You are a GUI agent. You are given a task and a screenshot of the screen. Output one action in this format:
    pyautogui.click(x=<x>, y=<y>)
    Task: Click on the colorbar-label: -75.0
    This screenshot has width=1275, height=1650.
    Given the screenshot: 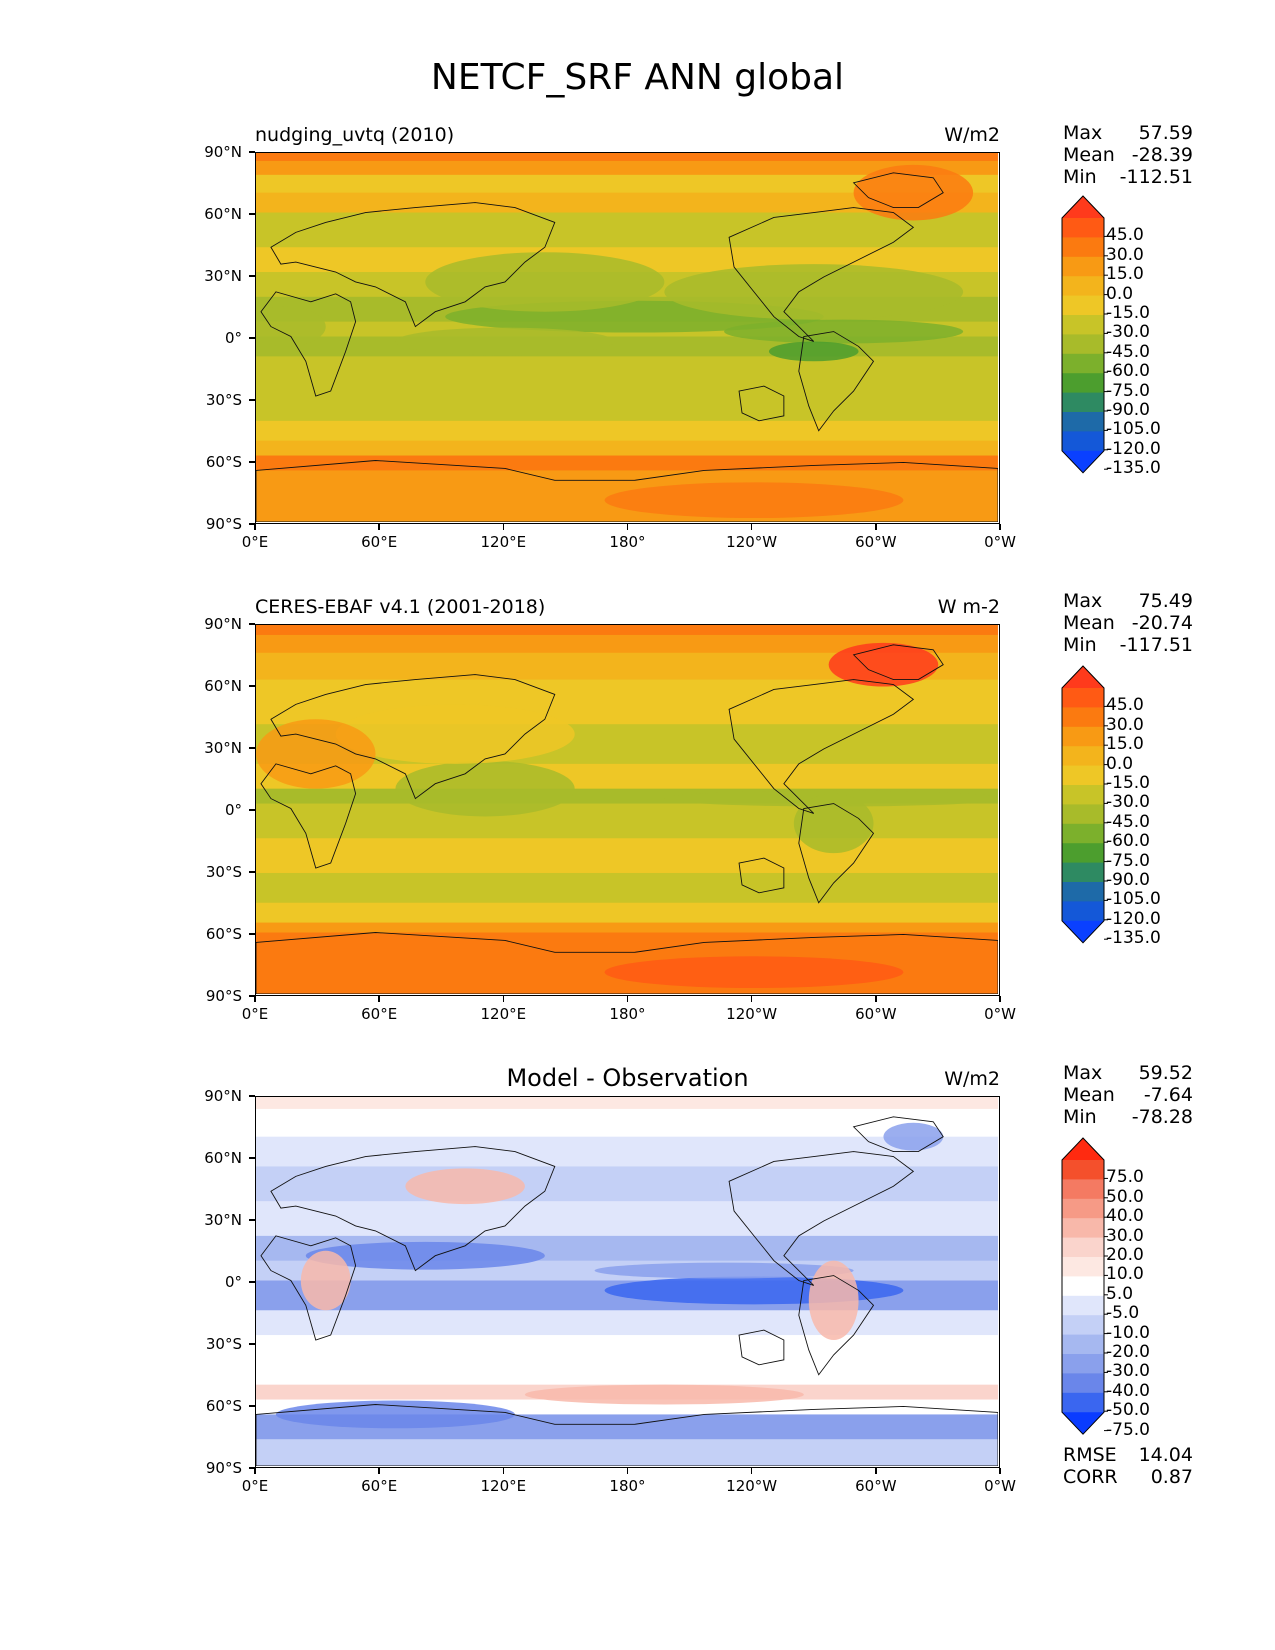 What is the action you would take?
    pyautogui.click(x=1128, y=860)
    